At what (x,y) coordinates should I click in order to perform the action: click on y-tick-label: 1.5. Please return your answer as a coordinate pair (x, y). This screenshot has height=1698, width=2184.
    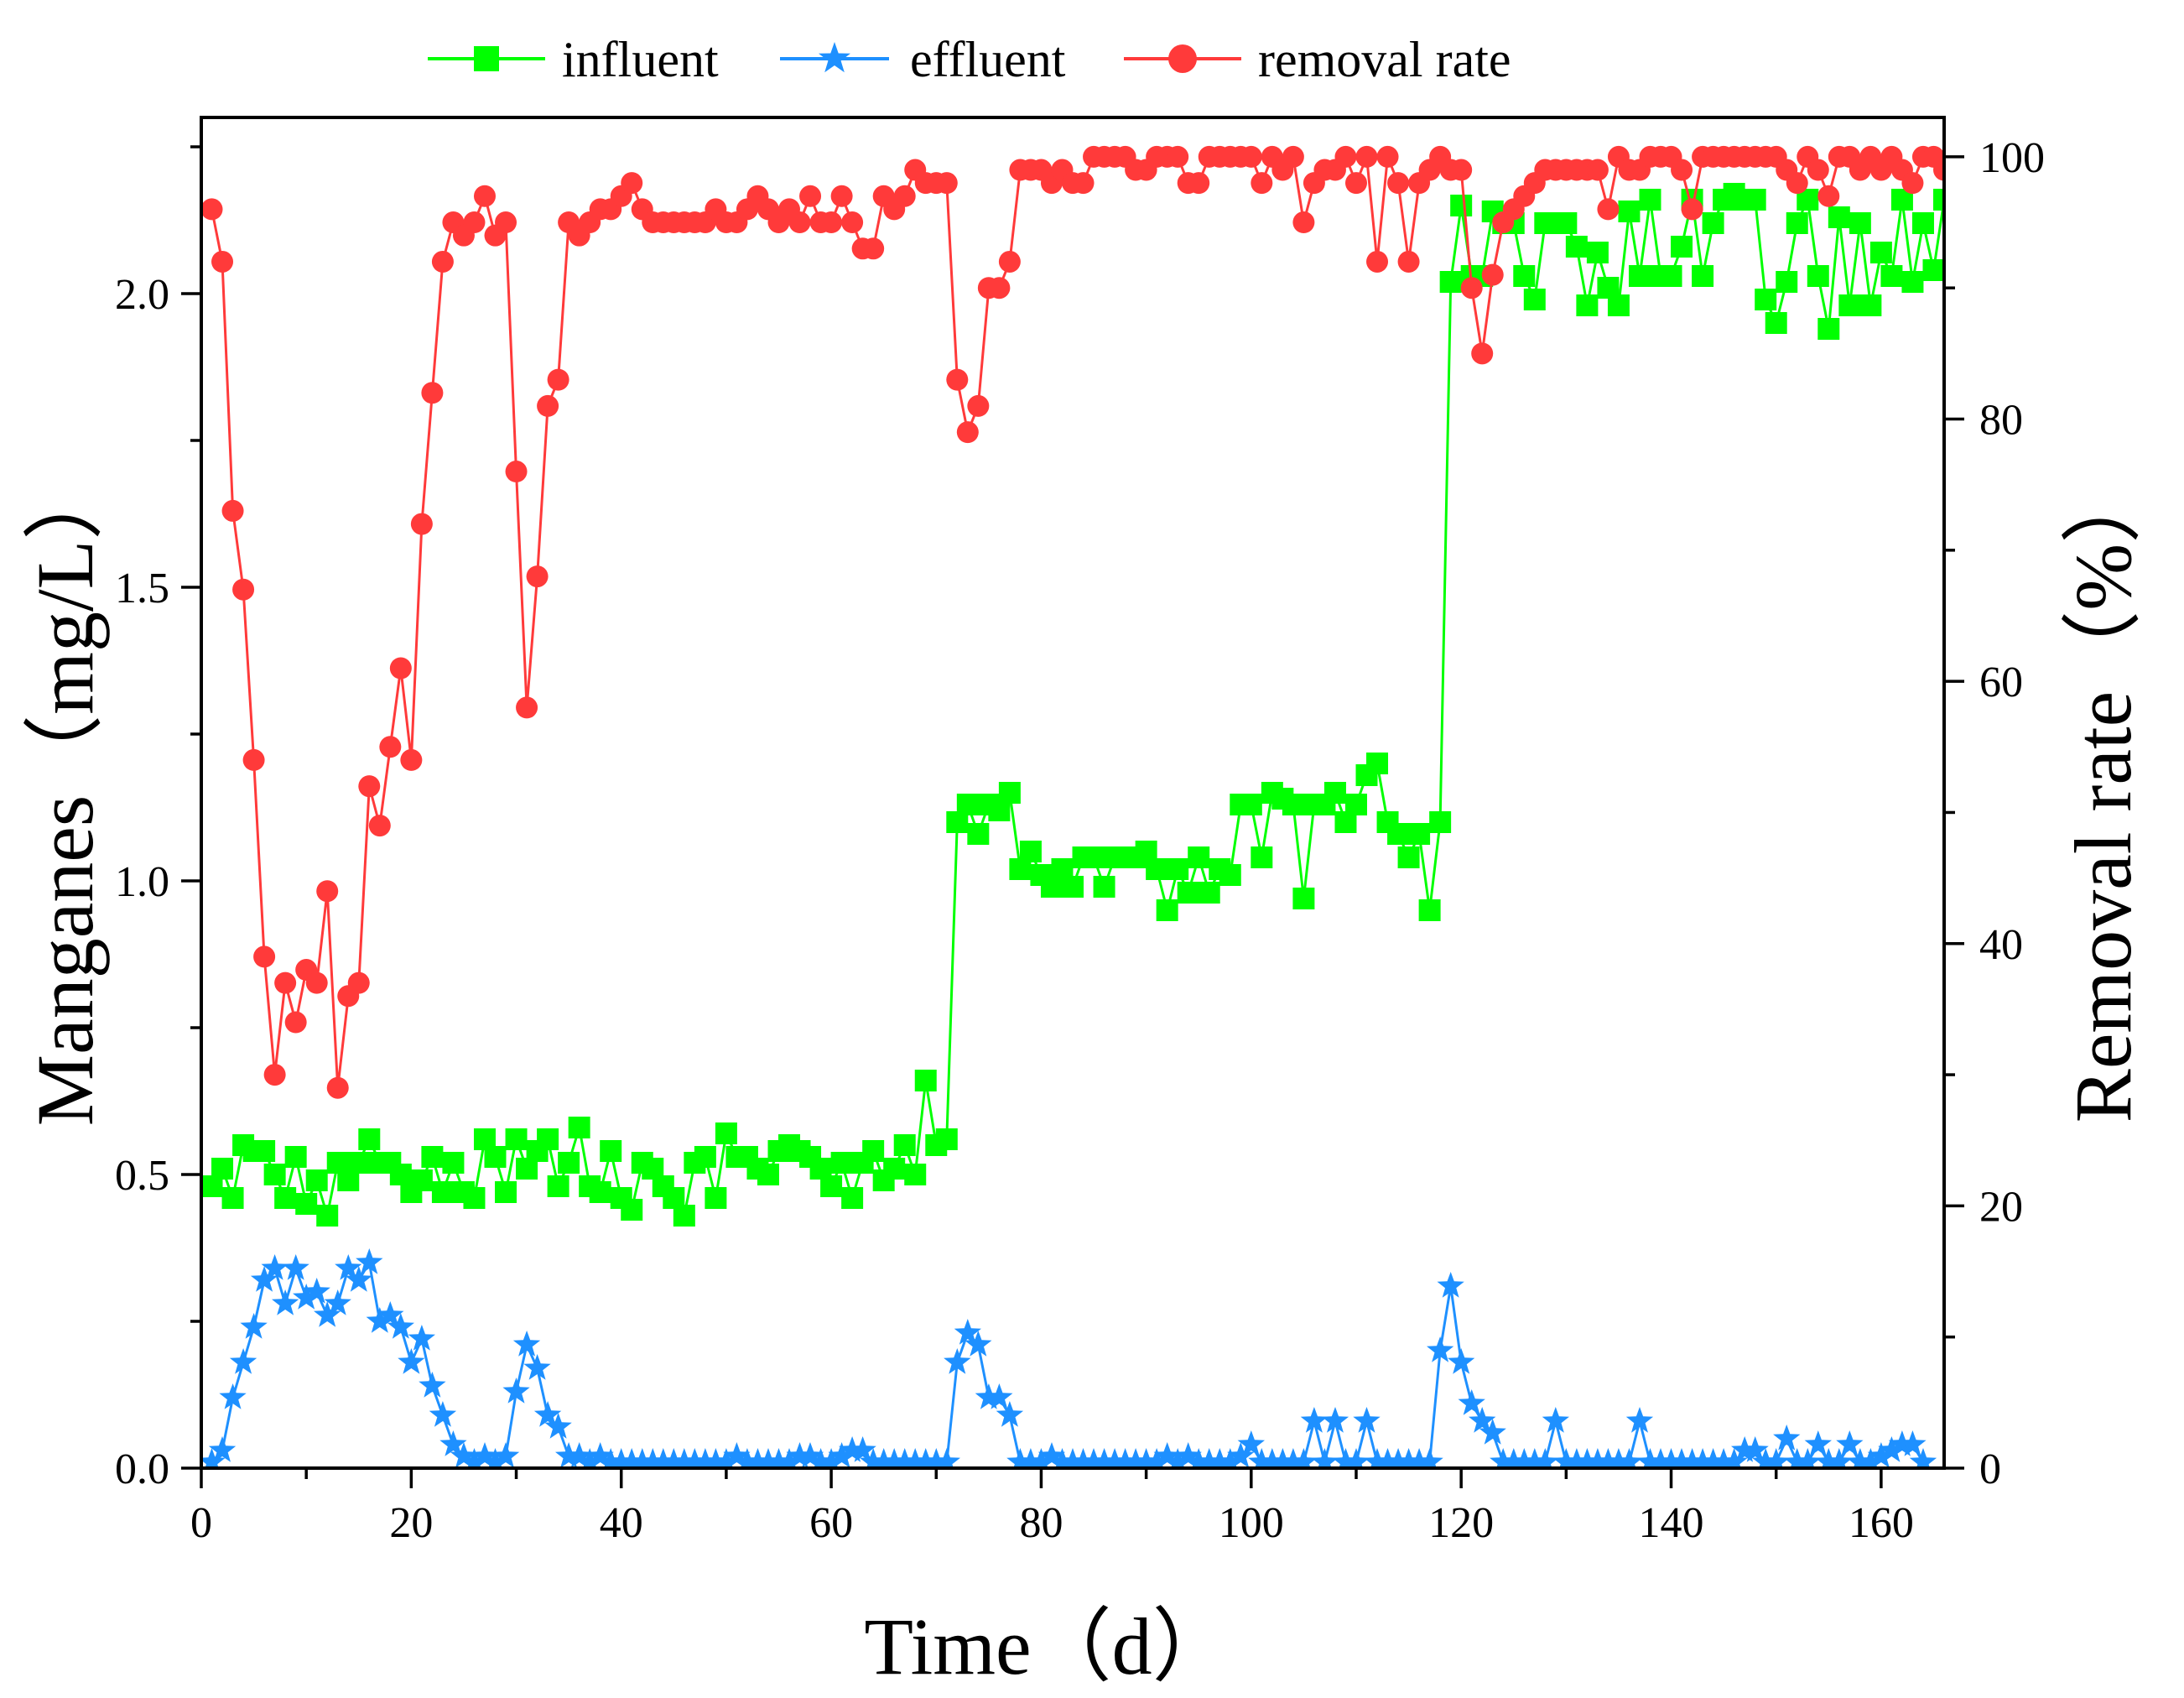
    Looking at the image, I should click on (142, 588).